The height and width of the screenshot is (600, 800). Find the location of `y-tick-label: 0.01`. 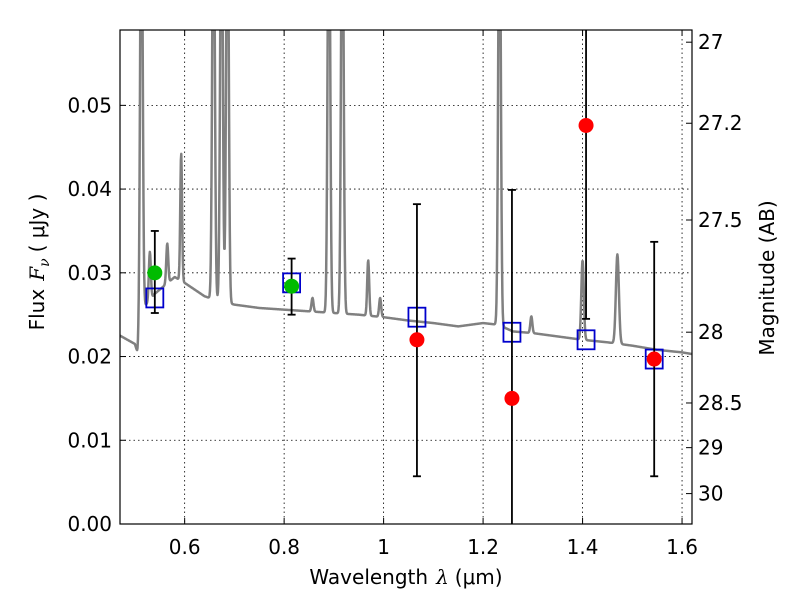

y-tick-label: 0.01 is located at coordinates (89, 440).